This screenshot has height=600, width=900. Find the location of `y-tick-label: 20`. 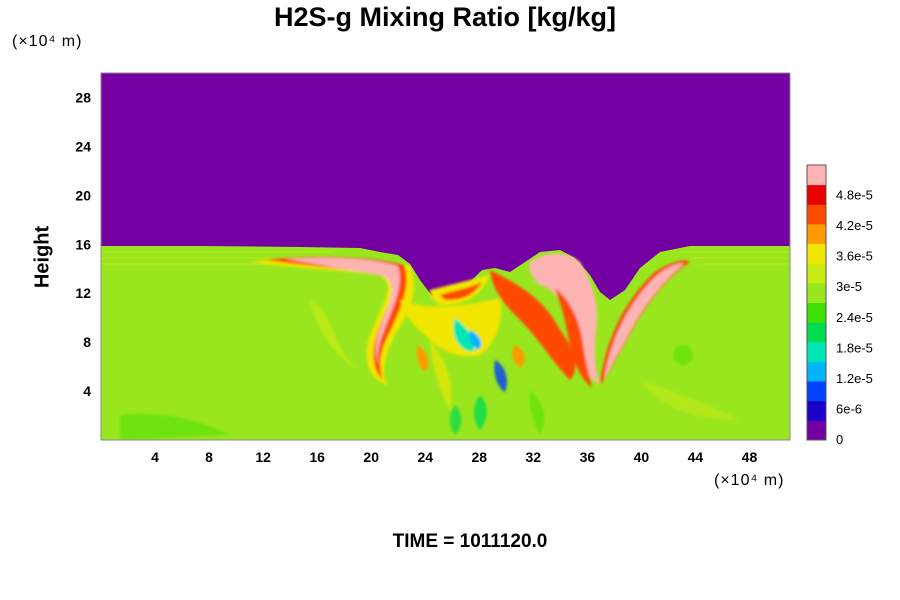

y-tick-label: 20 is located at coordinates (83, 195).